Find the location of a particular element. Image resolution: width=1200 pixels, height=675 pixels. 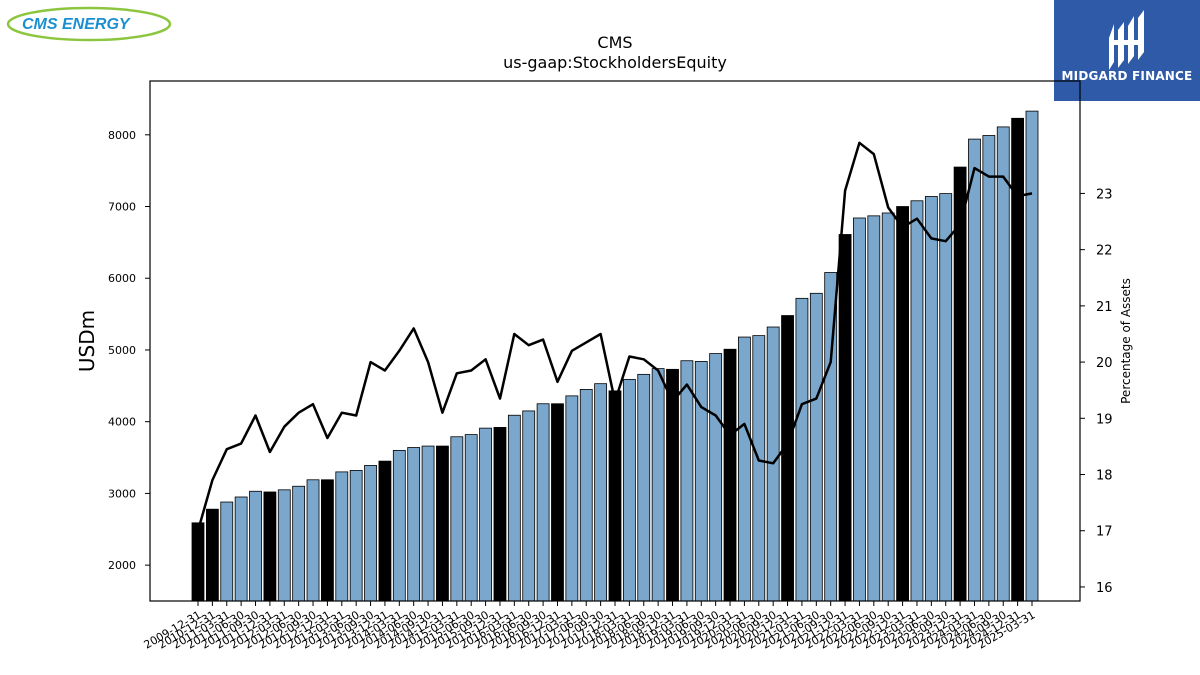

y-tick-label: 7000 is located at coordinates (122, 207).